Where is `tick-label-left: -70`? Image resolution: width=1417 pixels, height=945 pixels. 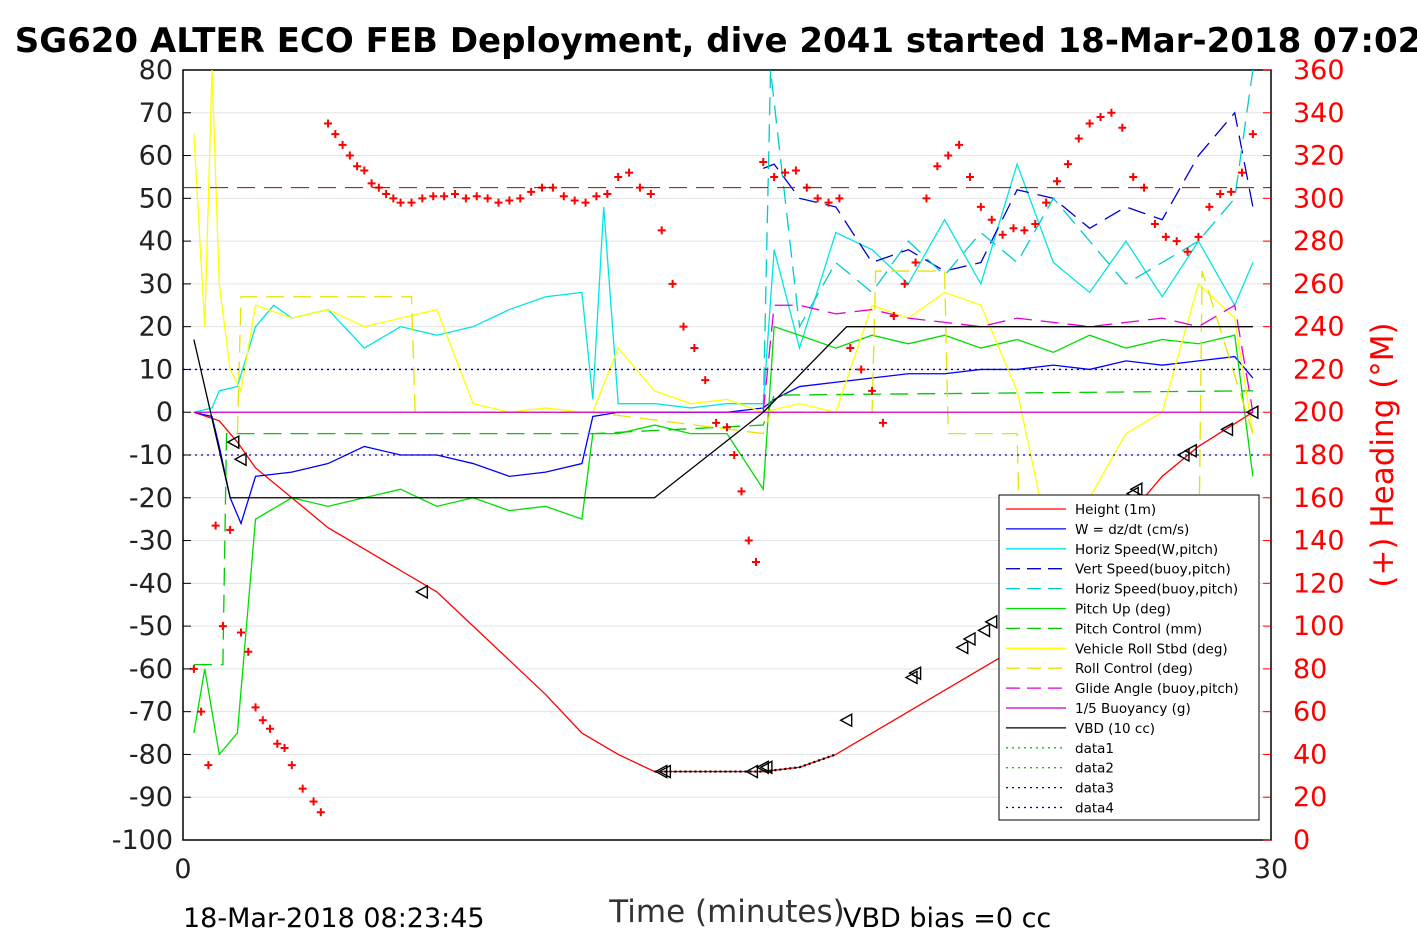 tick-label-left: -70 is located at coordinates (151, 712).